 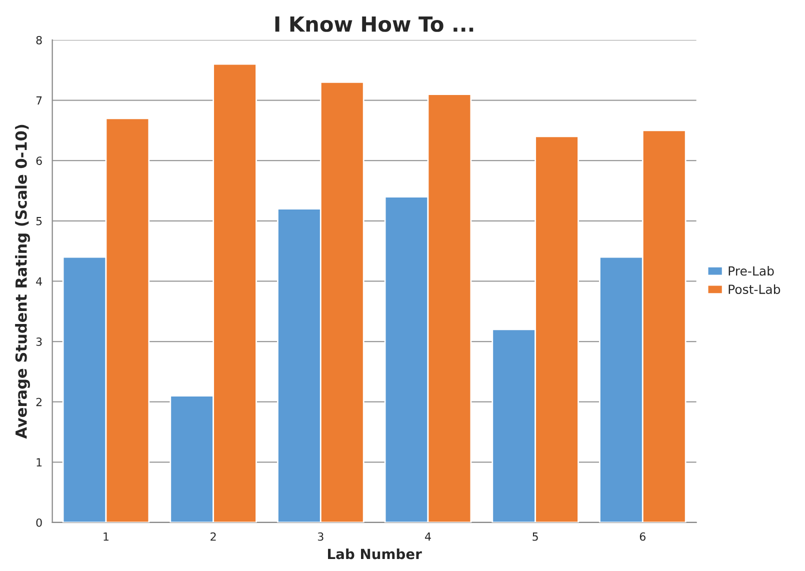 I want to click on y-tick-label: 8, so click(x=39, y=40).